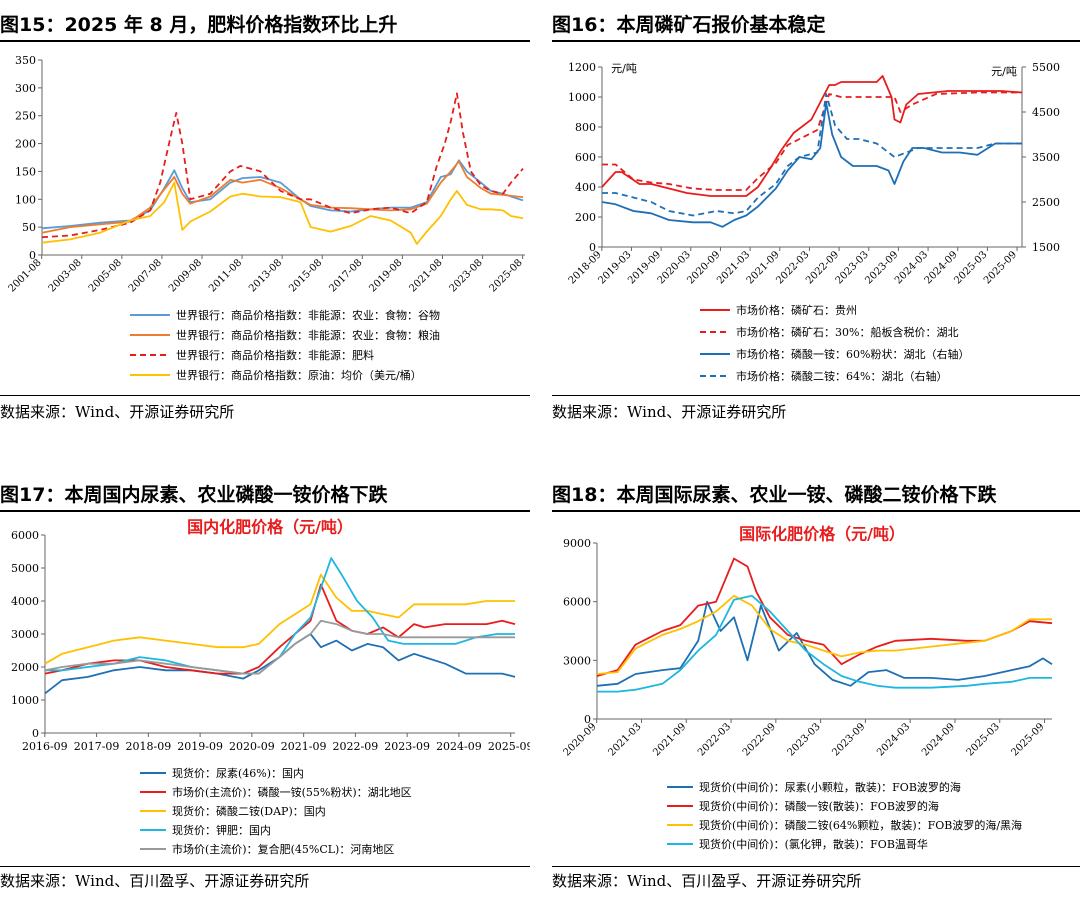  What do you see at coordinates (265, 275) in the screenshot?
I see `x-tick-label: 2013-08` at bounding box center [265, 275].